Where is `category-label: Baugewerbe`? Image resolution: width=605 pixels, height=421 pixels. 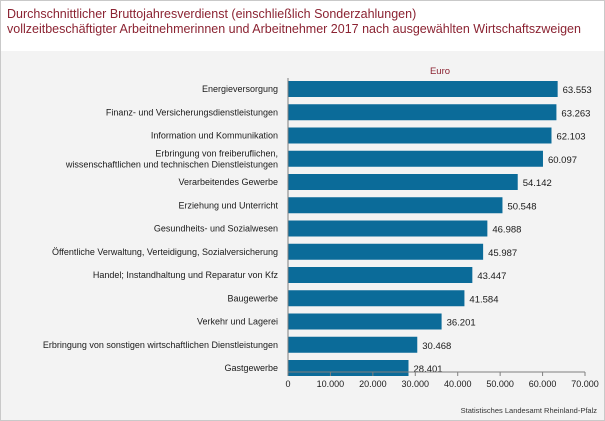
category-label: Baugewerbe is located at coordinates (252, 298).